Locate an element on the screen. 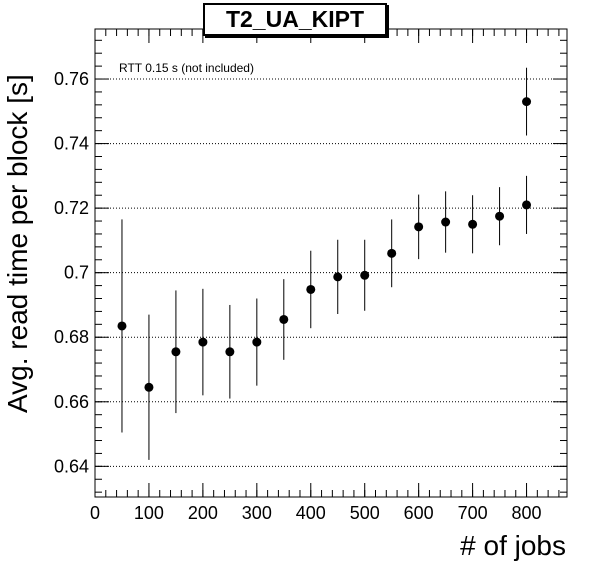 Image resolution: width=596 pixels, height=572 pixels. y-tick-label: 0.7 is located at coordinates (76, 273).